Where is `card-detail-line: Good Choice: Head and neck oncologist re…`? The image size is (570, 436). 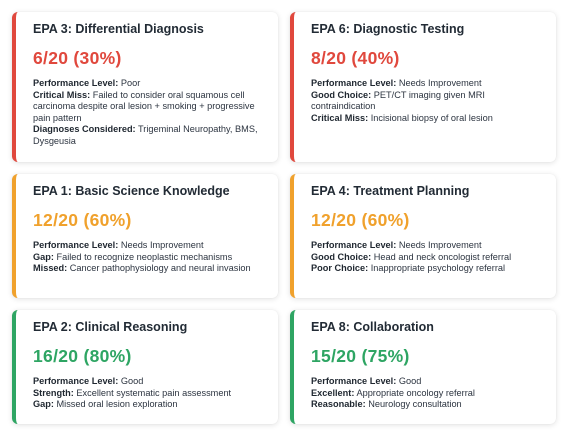
card-detail-line: Good Choice: Head and neck oncologist re… is located at coordinates (427, 258).